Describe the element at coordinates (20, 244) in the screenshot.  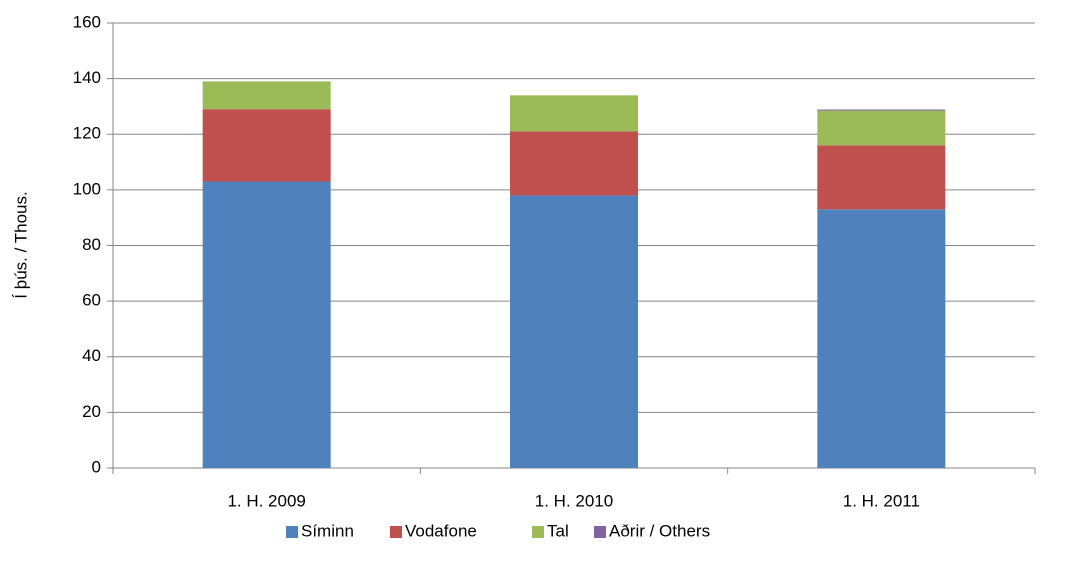
I see `y-axis-label: Í þús. / Thous.` at that location.